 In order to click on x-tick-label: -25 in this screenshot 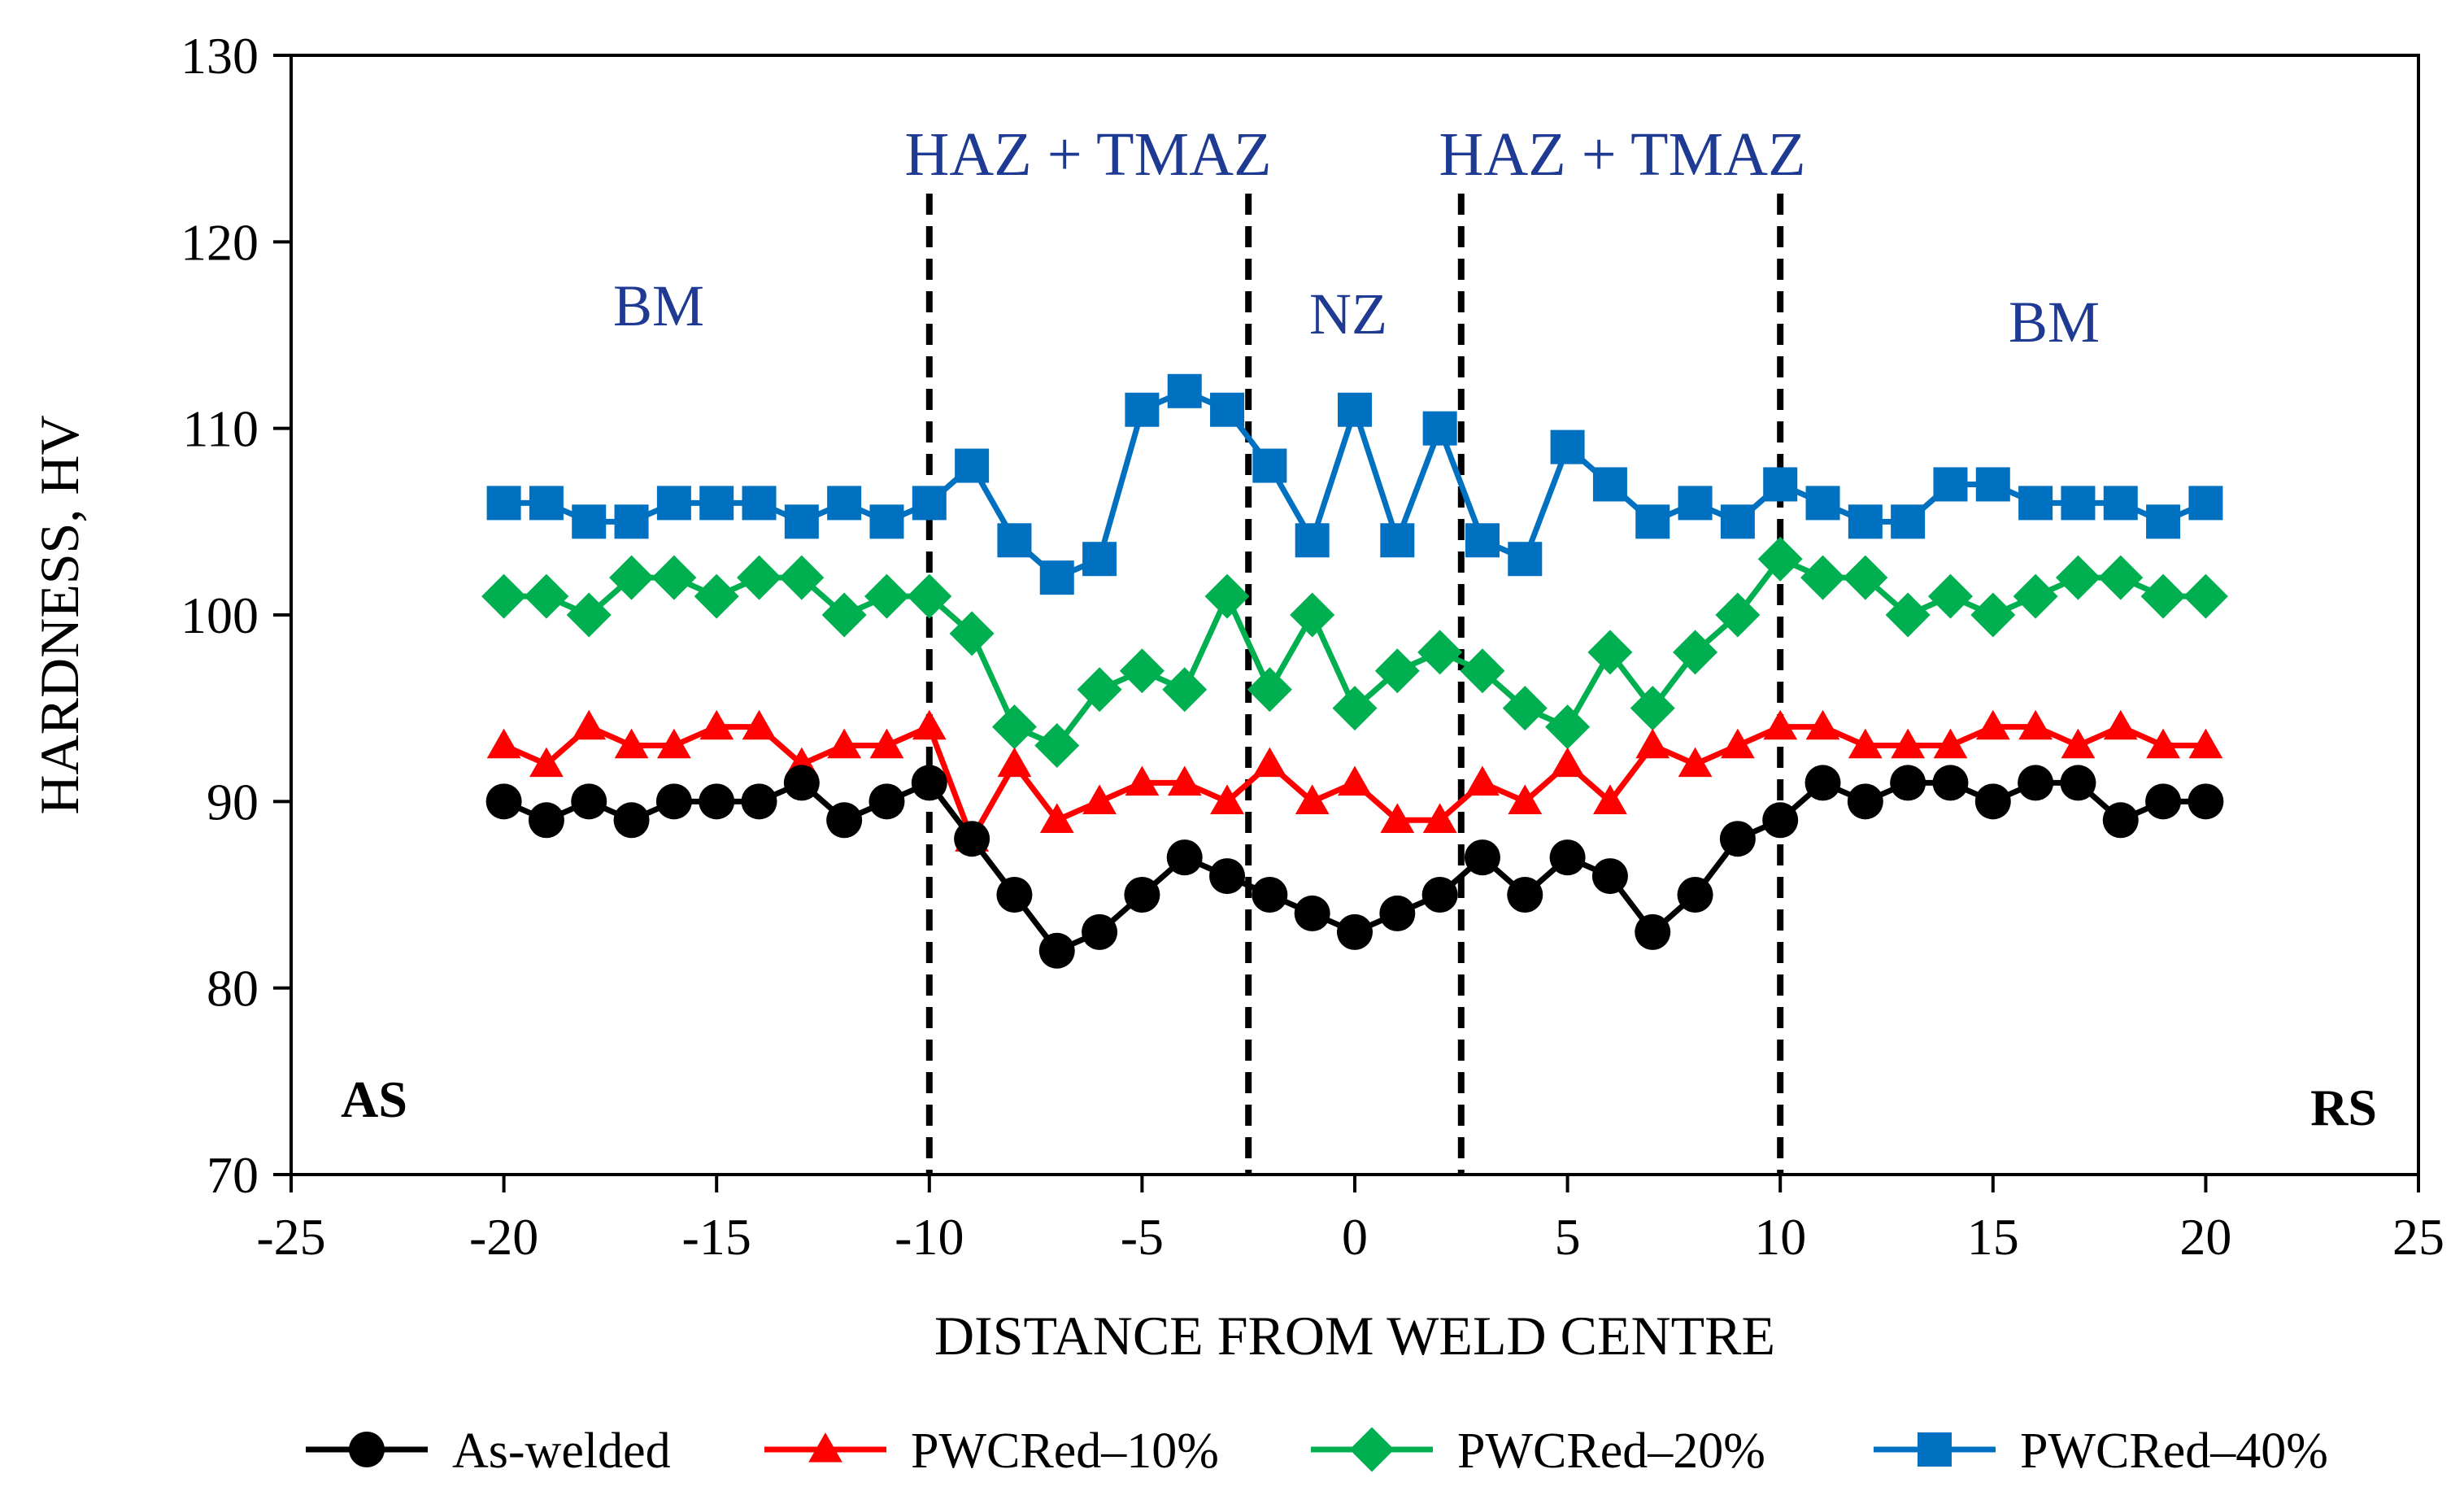, I will do `click(290, 1237)`.